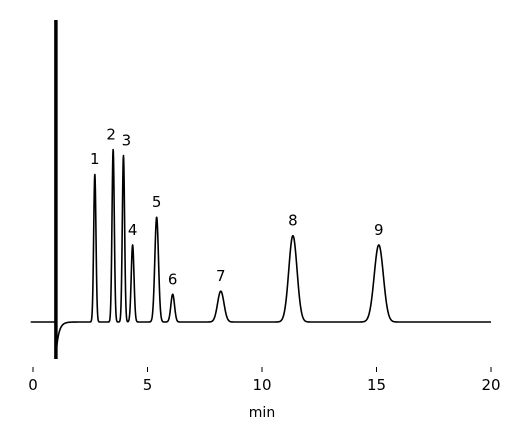  What do you see at coordinates (262, 413) in the screenshot?
I see `x-axis-title: min` at bounding box center [262, 413].